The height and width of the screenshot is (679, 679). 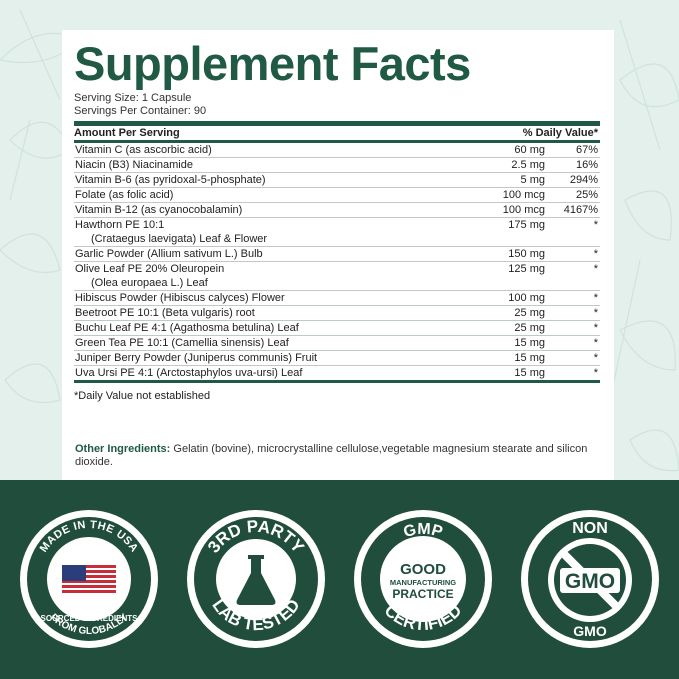 I want to click on nutrient-name: Vitamin B-12 (as cyanocobalamin), so click(x=274, y=210).